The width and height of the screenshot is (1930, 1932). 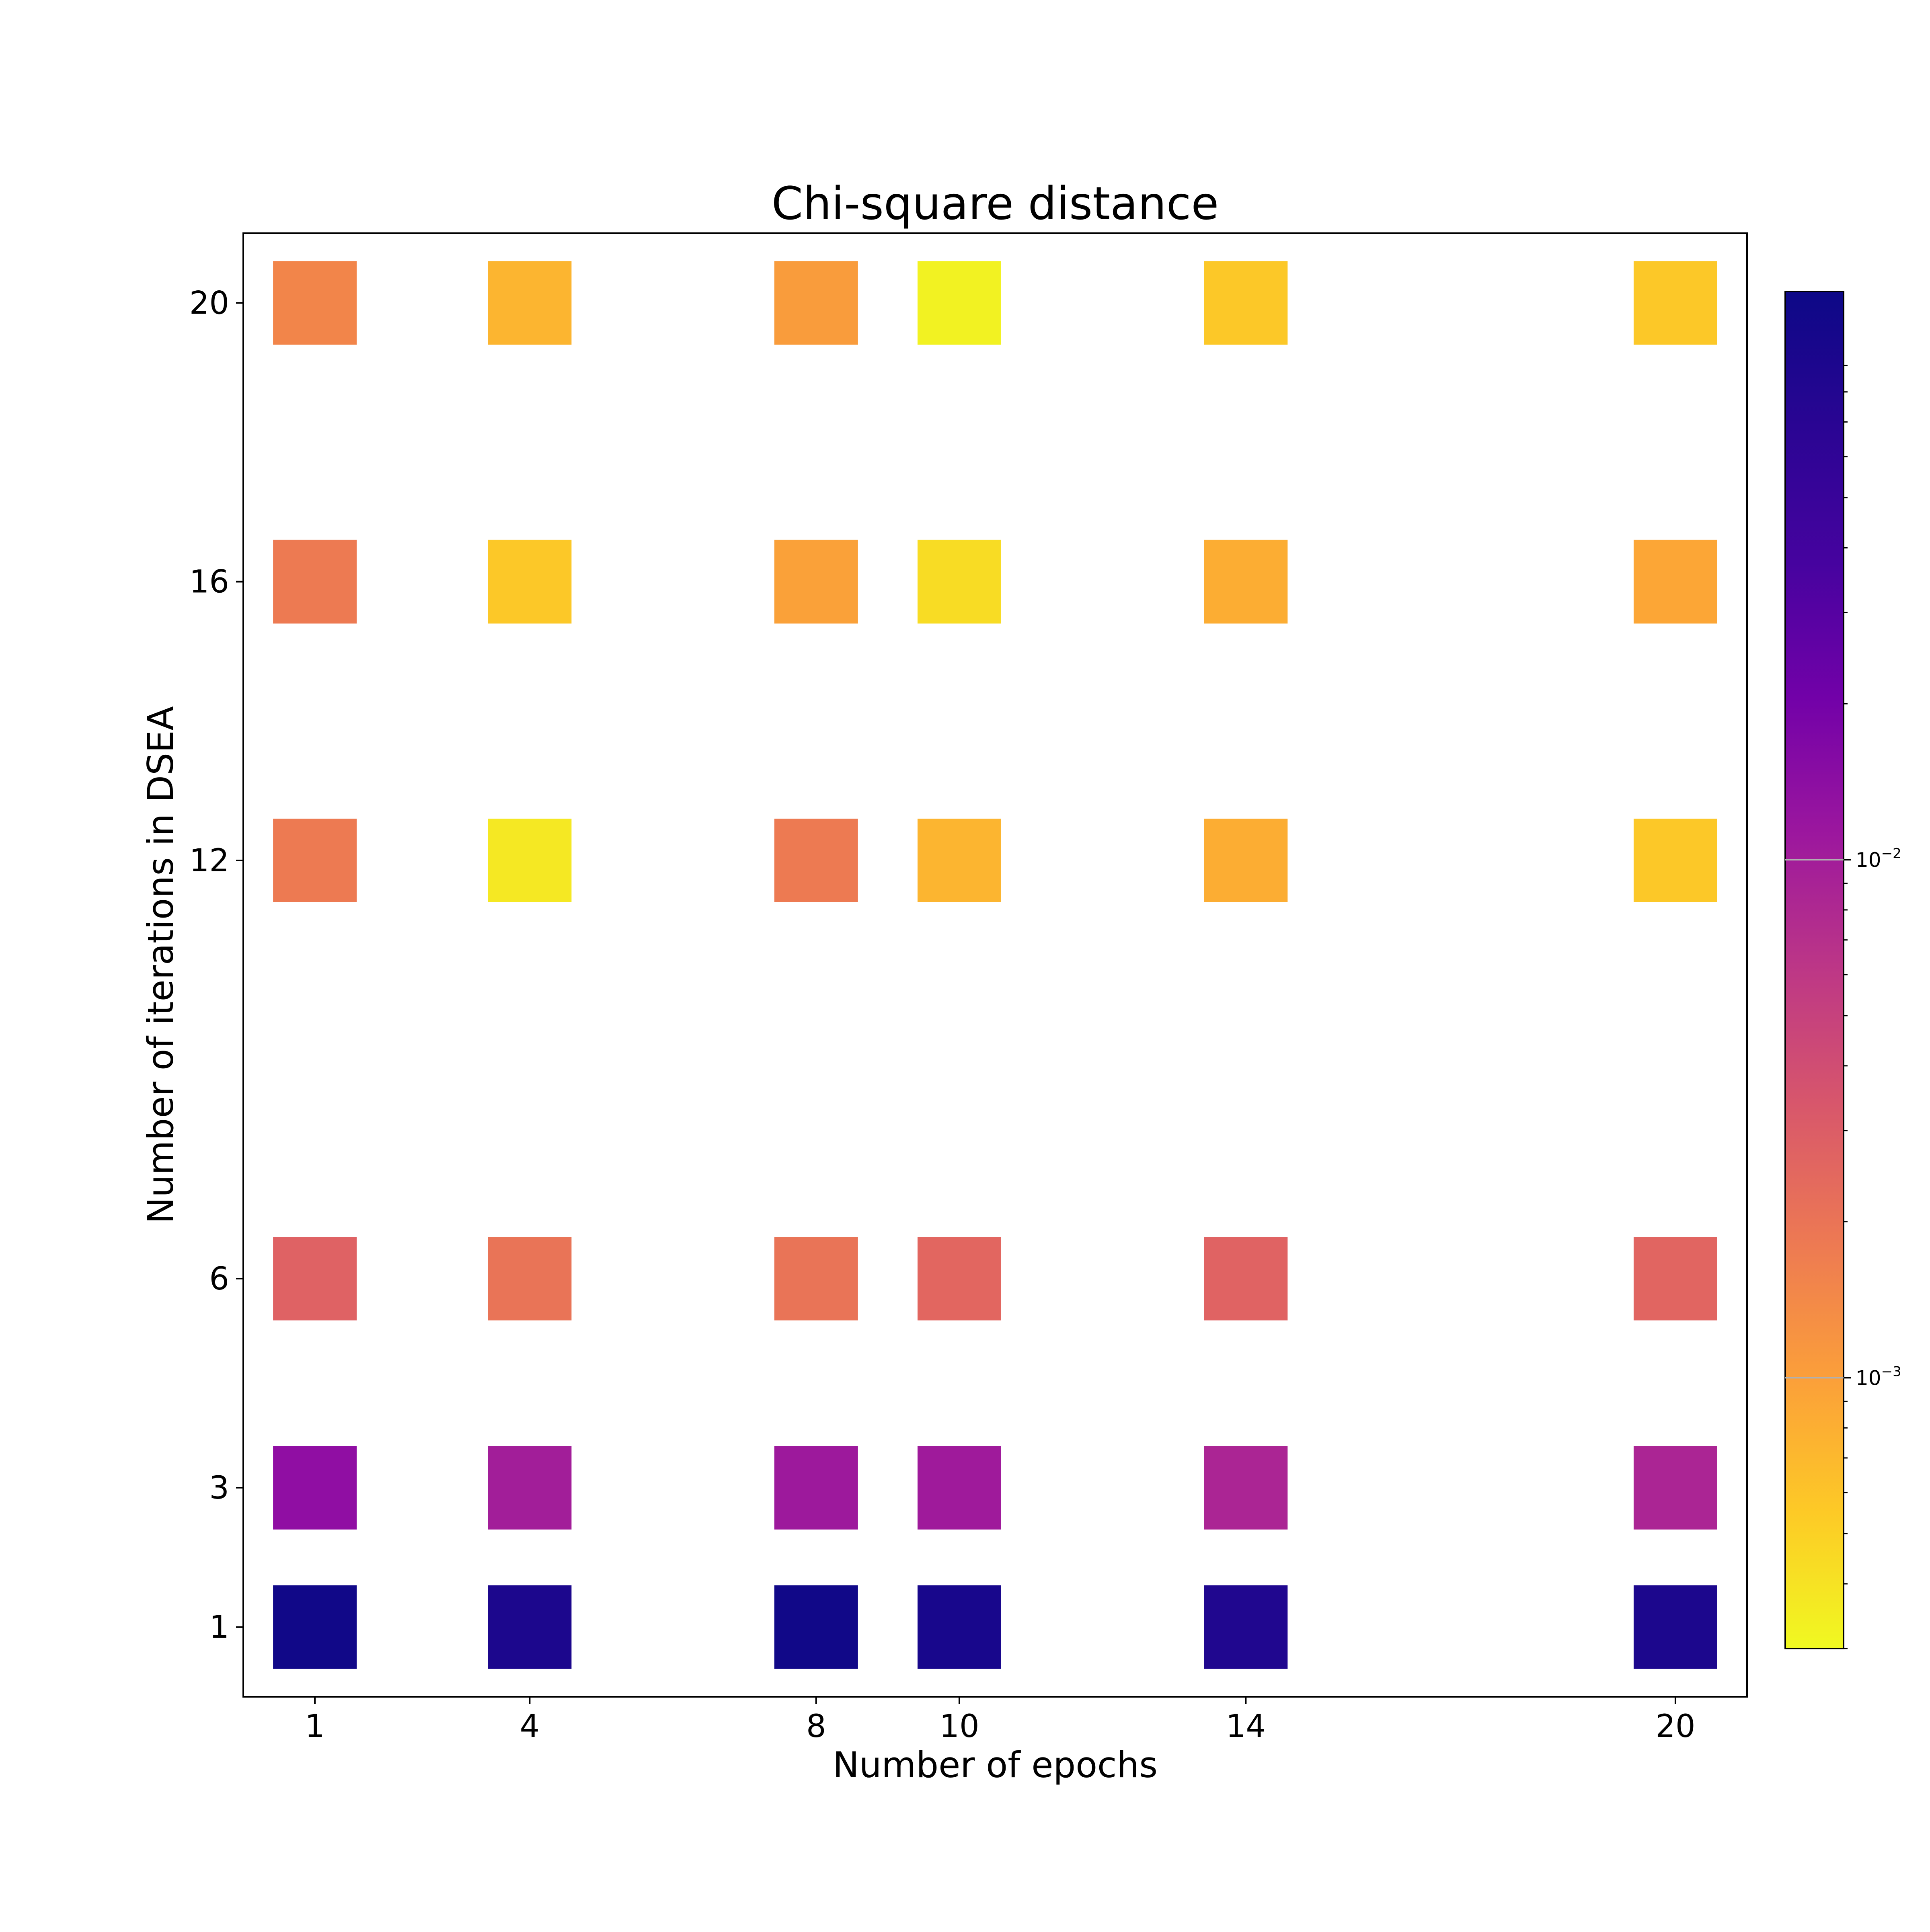 I want to click on colorbar-tick-label: 10⁻³, so click(x=1878, y=1376).